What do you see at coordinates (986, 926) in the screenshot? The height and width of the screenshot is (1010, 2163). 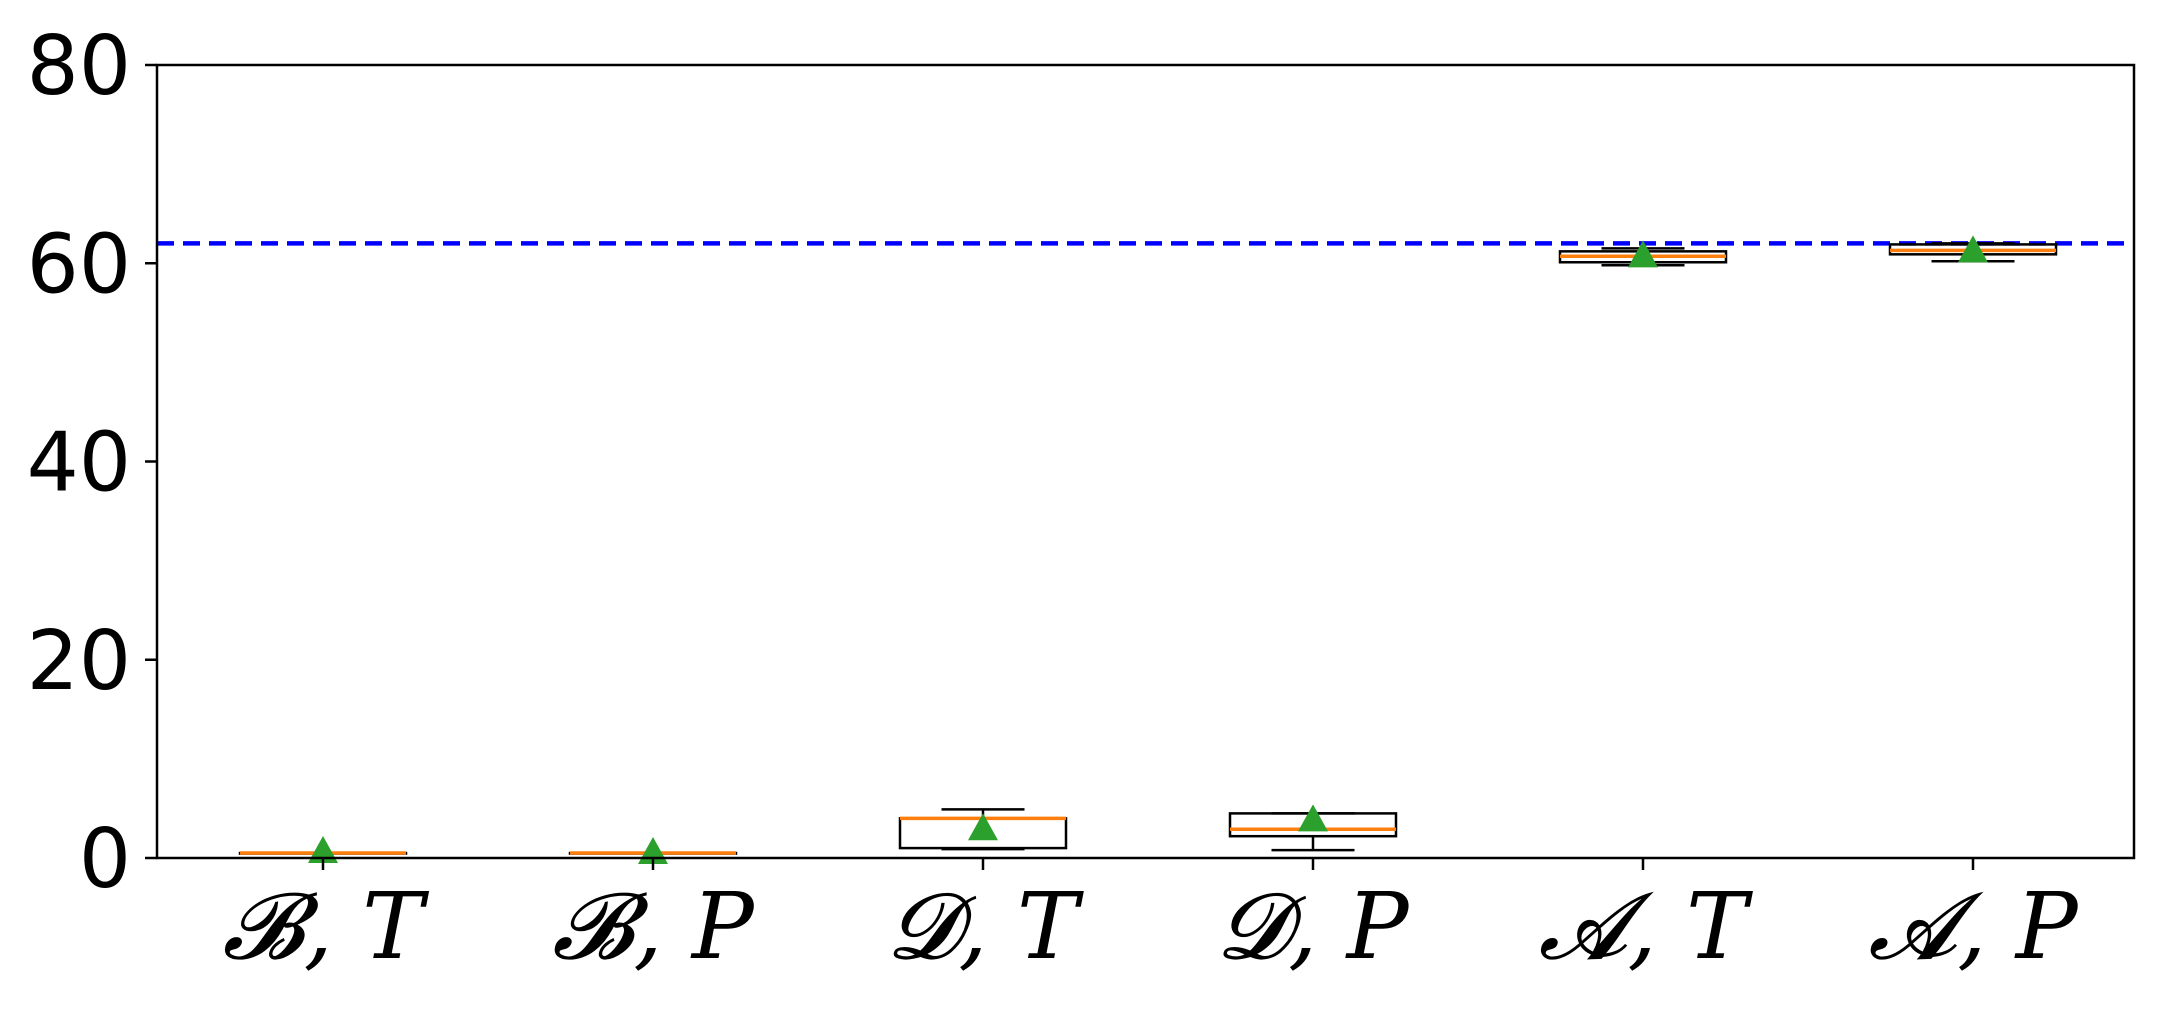 I see `x-tick-label: 𝓓, T` at bounding box center [986, 926].